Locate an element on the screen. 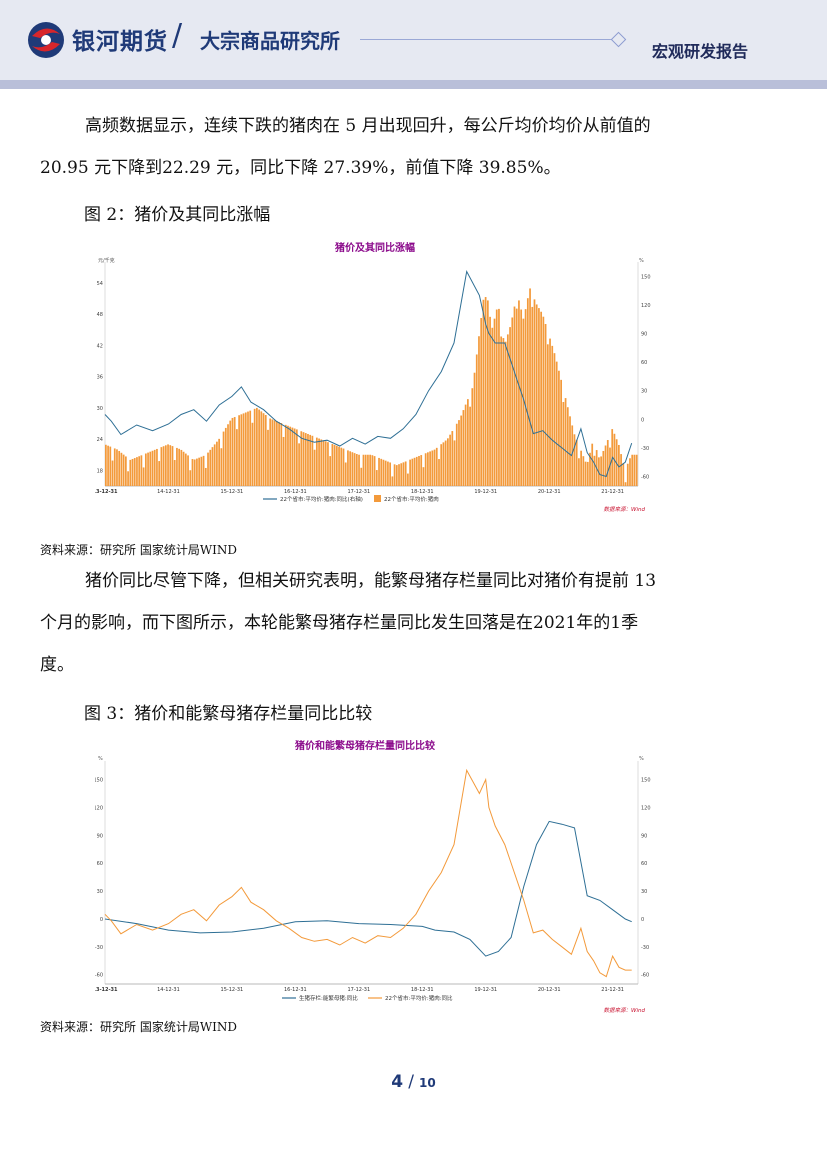 The height and width of the screenshot is (1169, 827). chart2-left-tick-label: 120 is located at coordinates (99, 808).